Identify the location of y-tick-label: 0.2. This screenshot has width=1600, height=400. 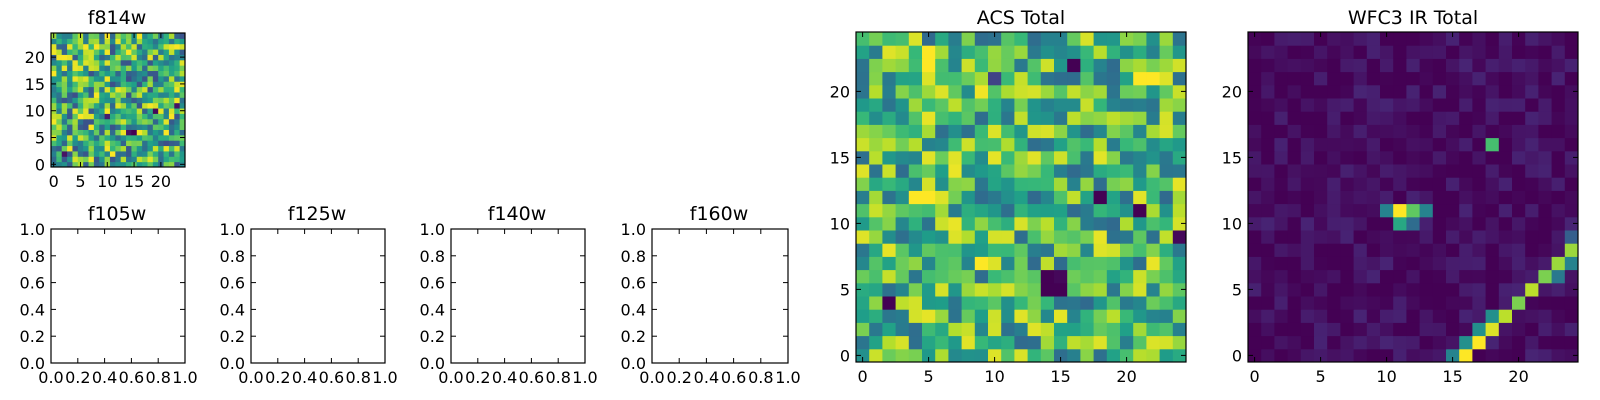
(32, 336).